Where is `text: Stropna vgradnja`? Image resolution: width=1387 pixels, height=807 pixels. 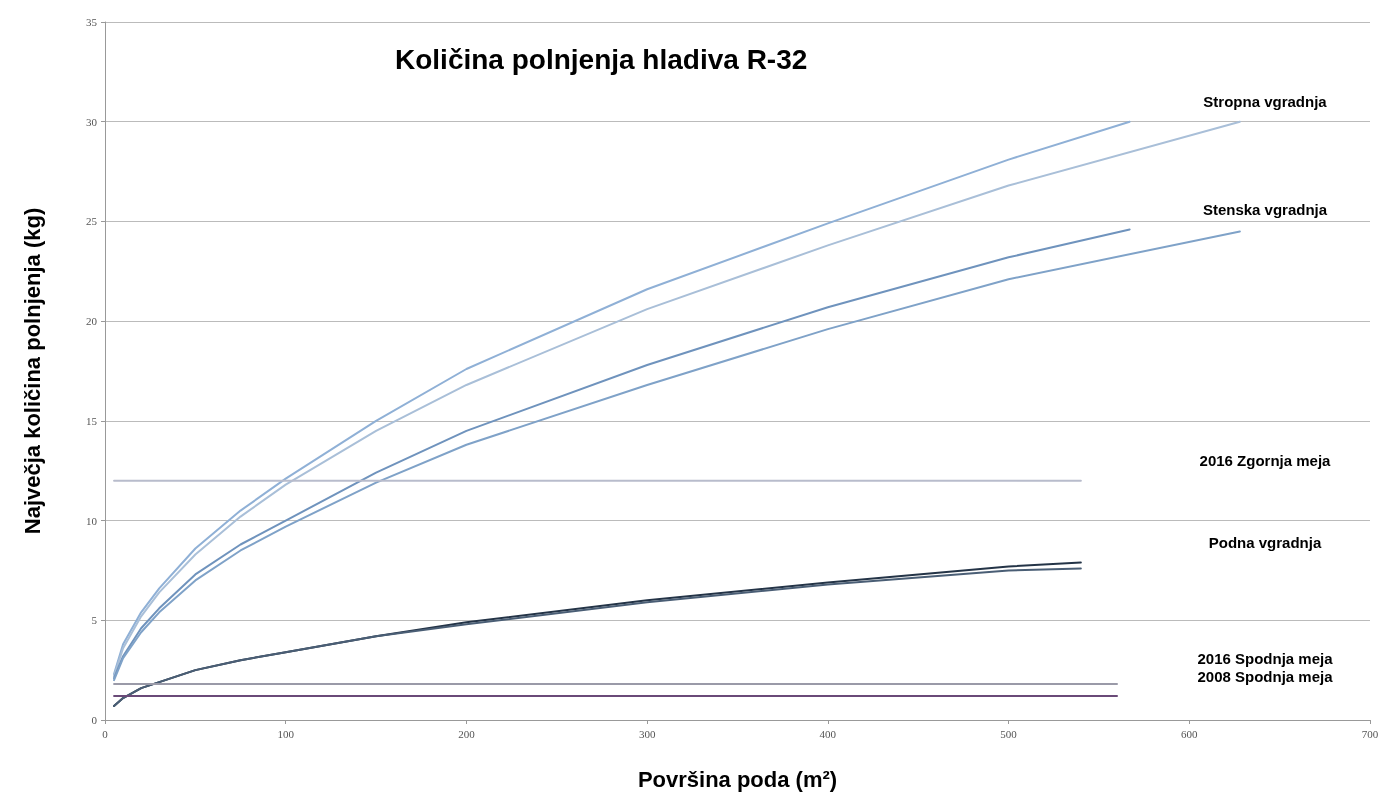
text: Stropna vgradnja is located at coordinates (1265, 102).